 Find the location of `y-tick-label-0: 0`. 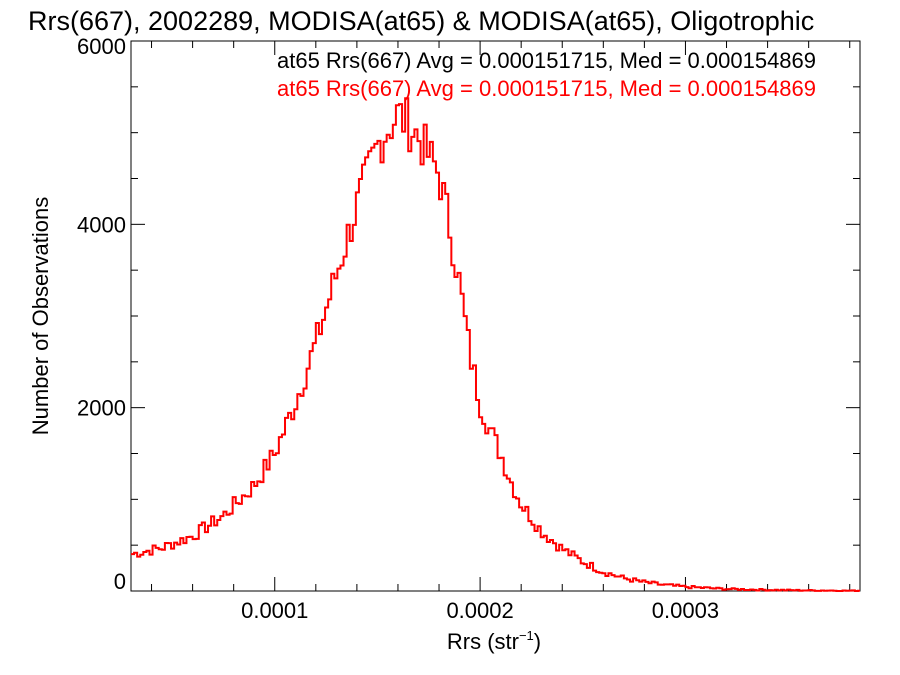

y-tick-label-0: 0 is located at coordinates (120, 581).